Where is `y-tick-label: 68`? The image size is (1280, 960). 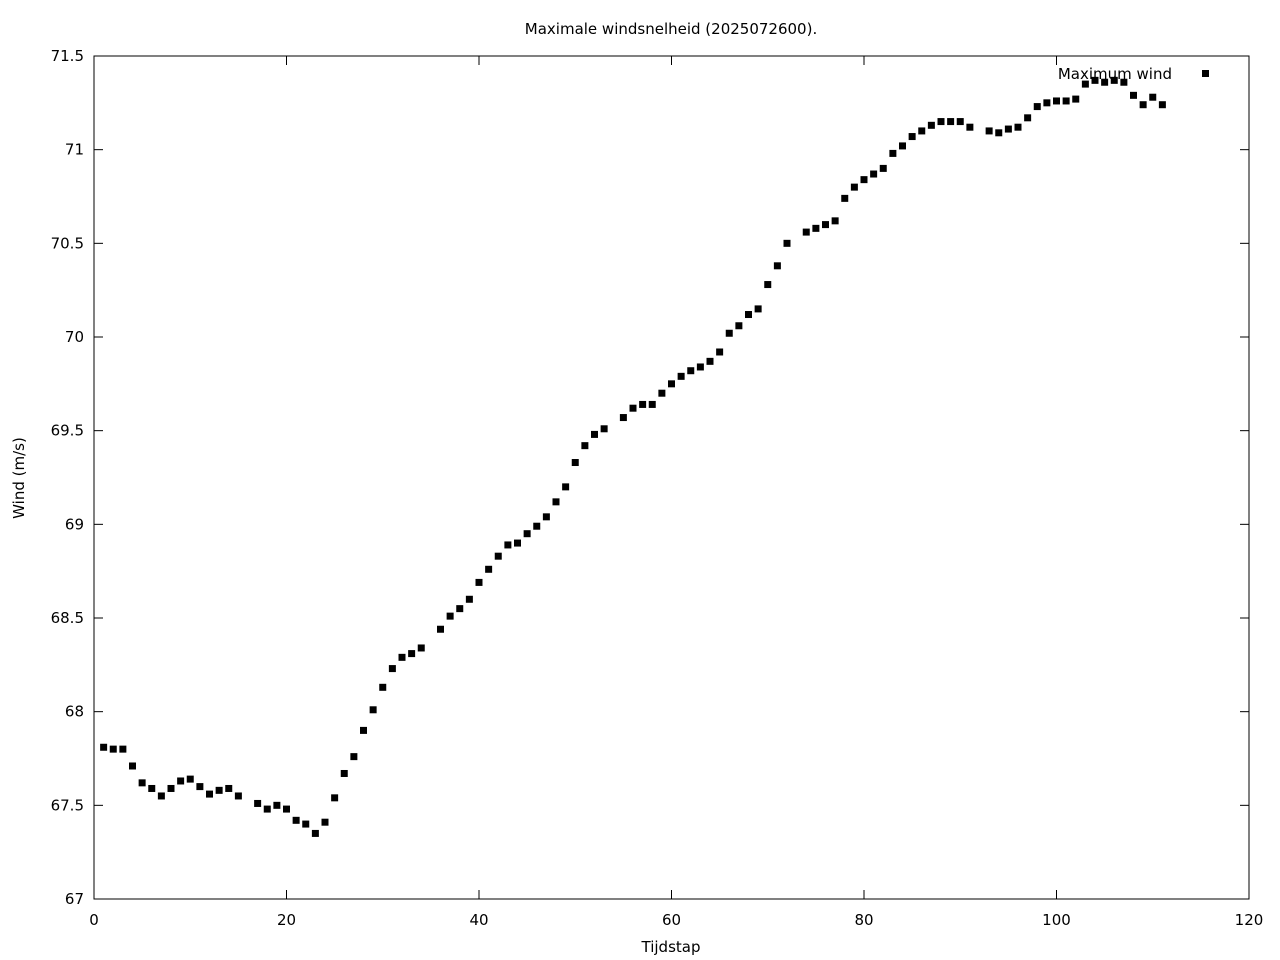
y-tick-label: 68 is located at coordinates (74, 712).